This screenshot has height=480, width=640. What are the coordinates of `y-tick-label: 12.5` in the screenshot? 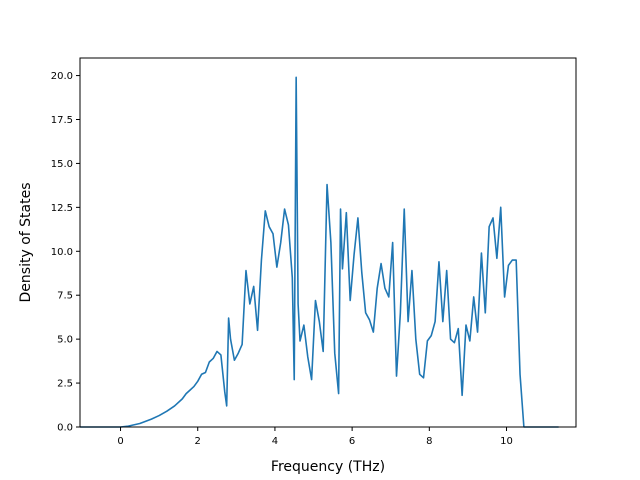 It's located at (62, 208).